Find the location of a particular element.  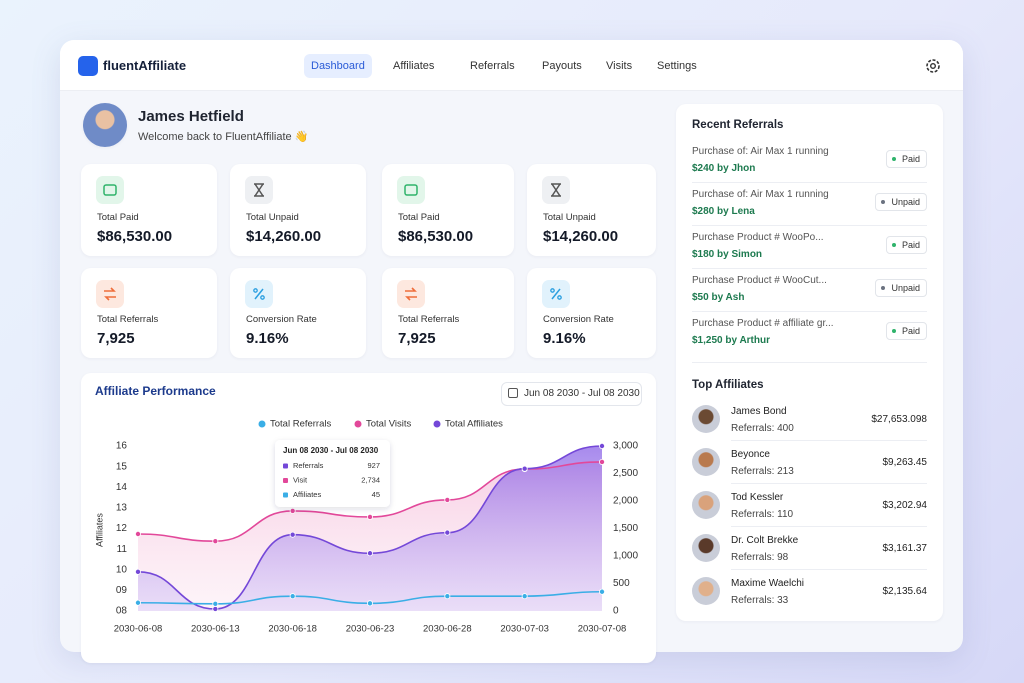

nav-active-pill is located at coordinates (338, 66).